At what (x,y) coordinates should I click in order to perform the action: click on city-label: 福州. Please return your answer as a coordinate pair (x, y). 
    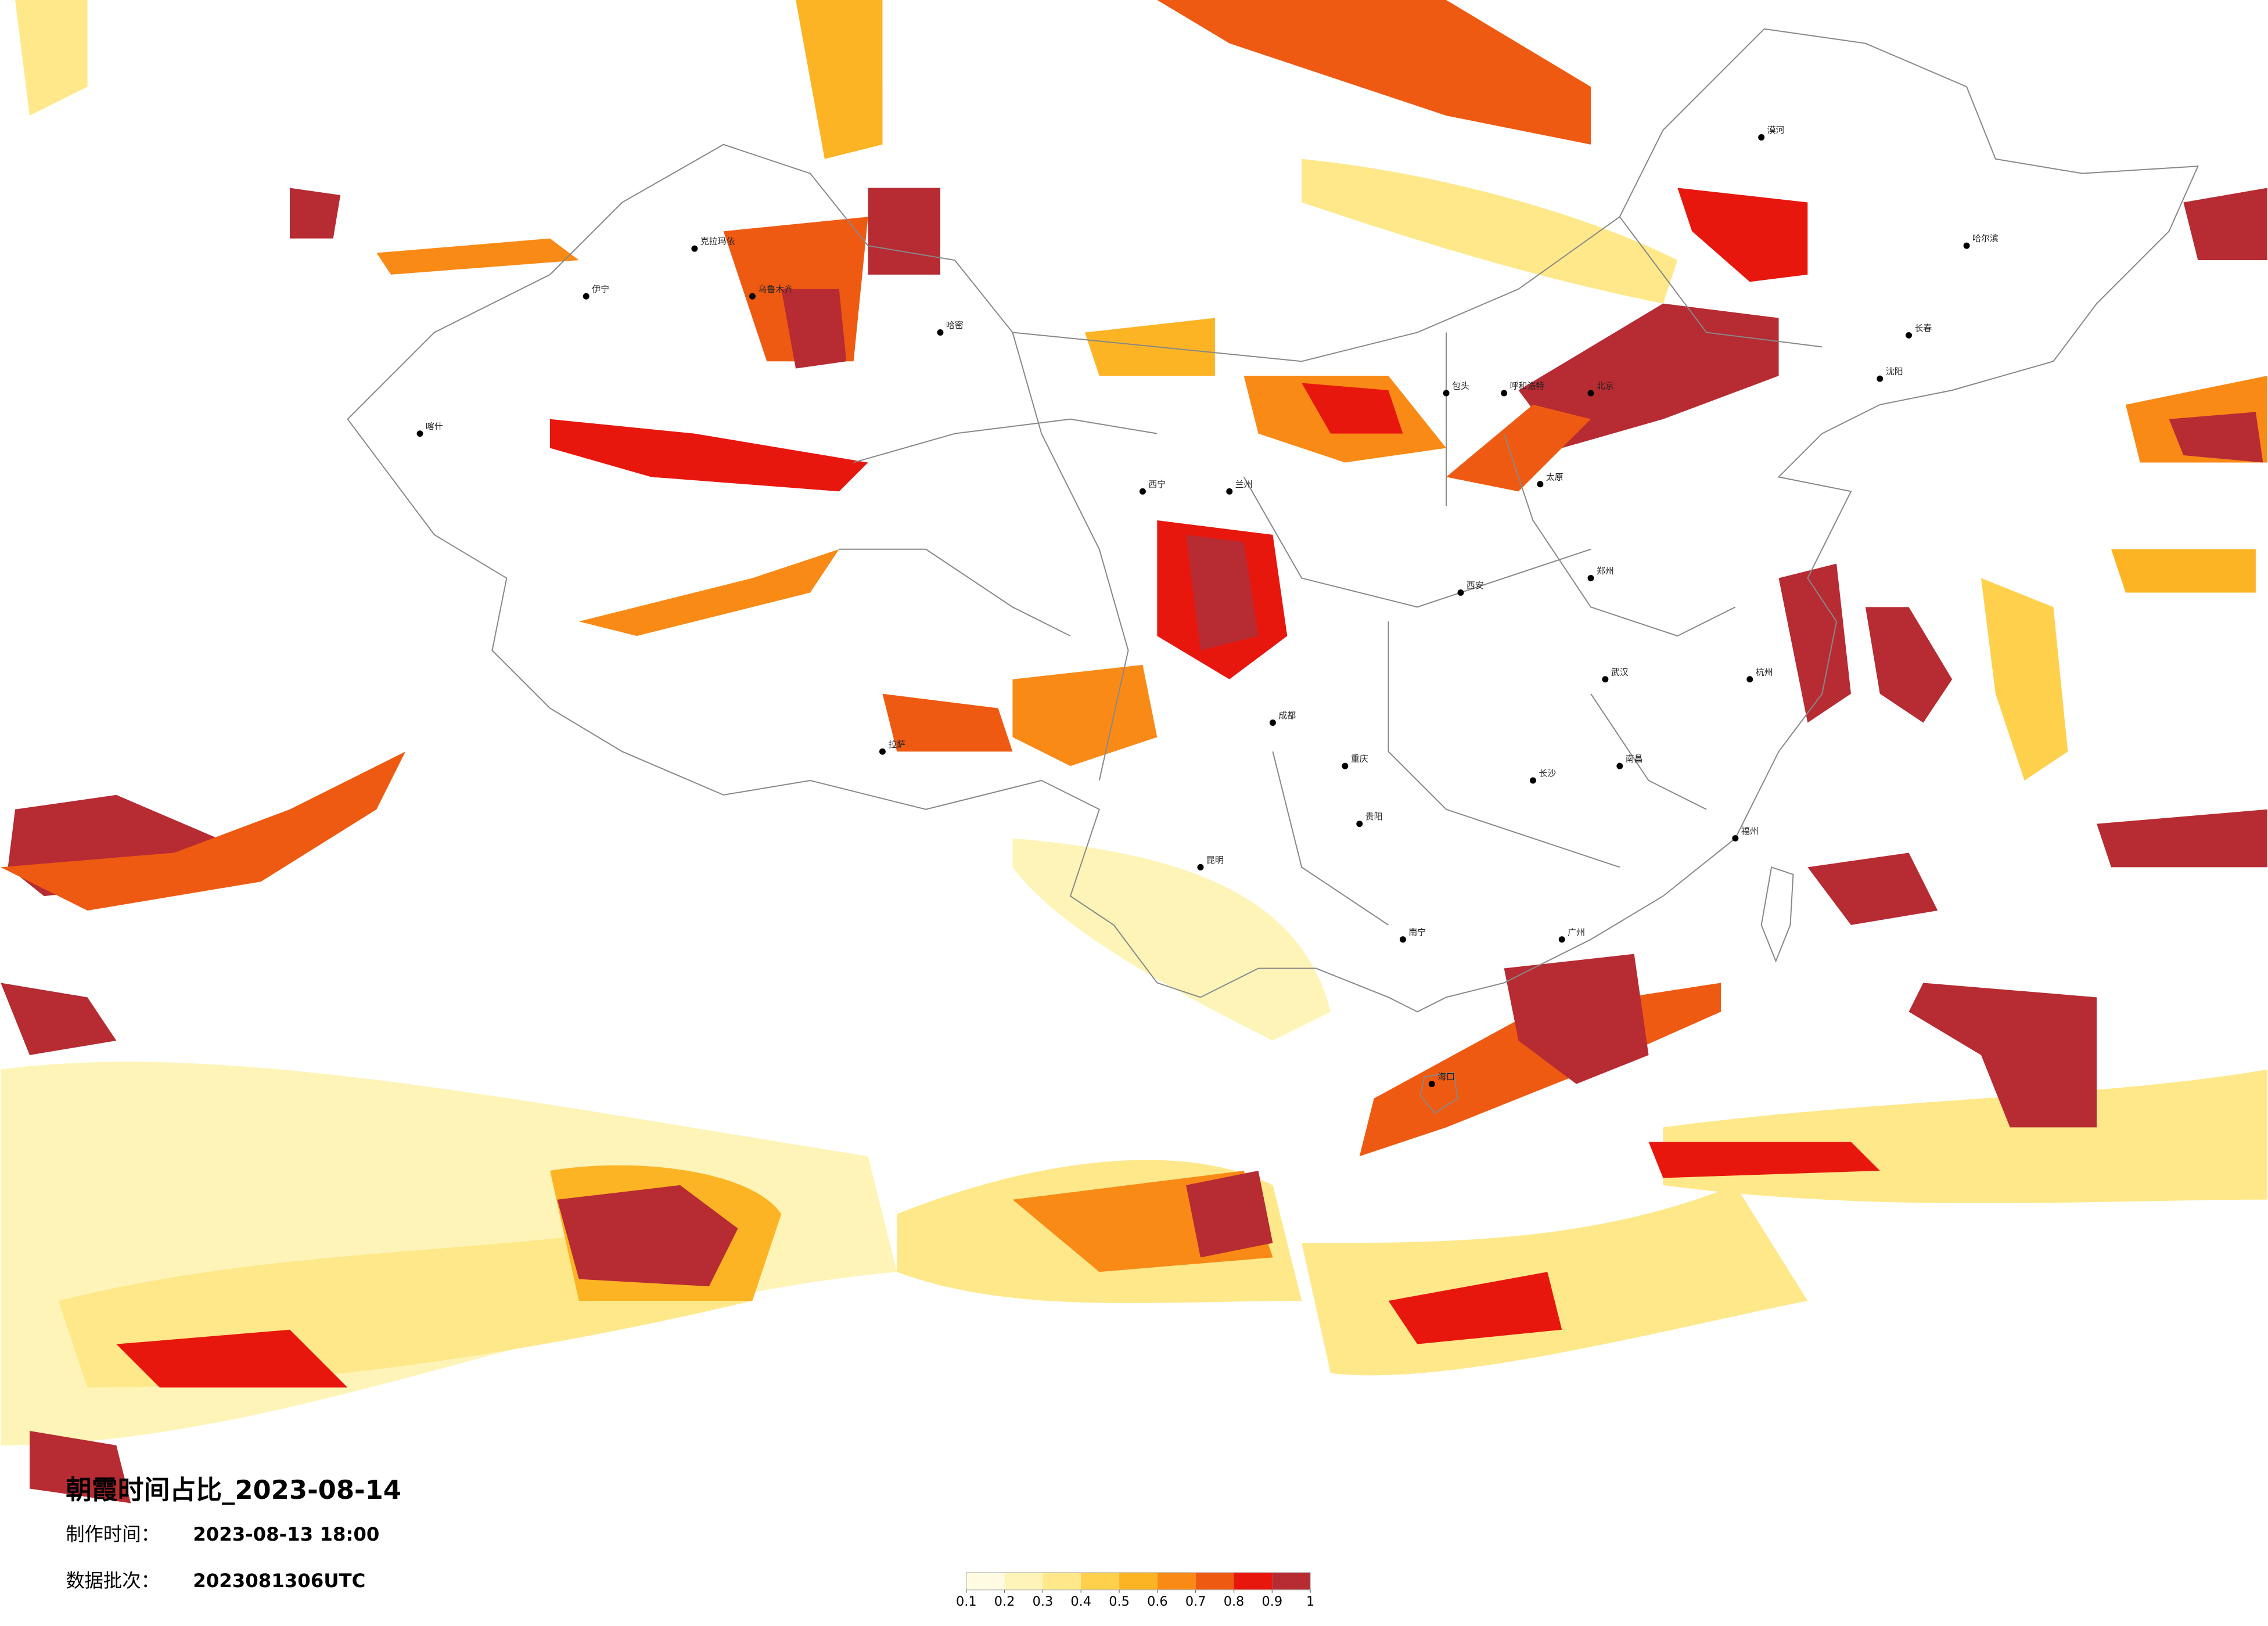
    Looking at the image, I should click on (1750, 831).